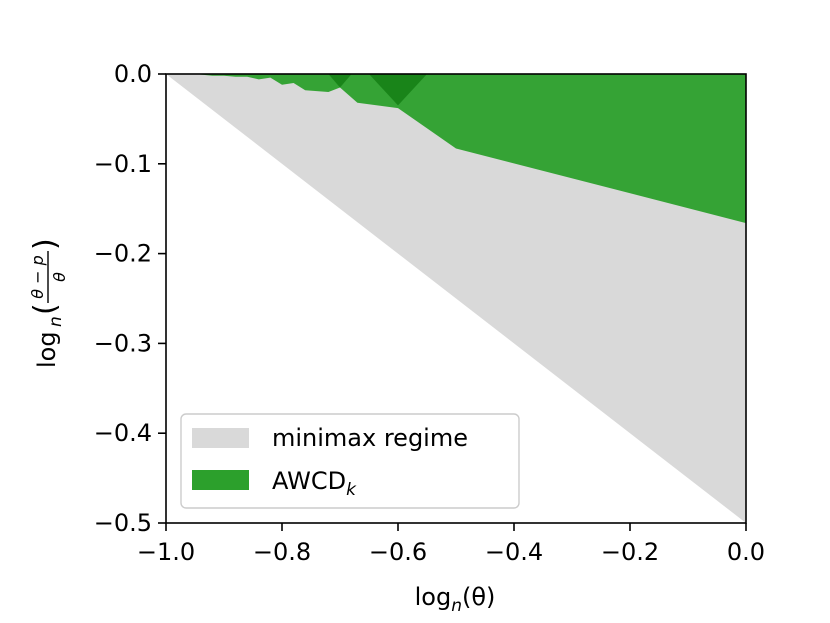 The width and height of the screenshot is (830, 623). I want to click on y-tick-label: −0.2, so click(123, 254).